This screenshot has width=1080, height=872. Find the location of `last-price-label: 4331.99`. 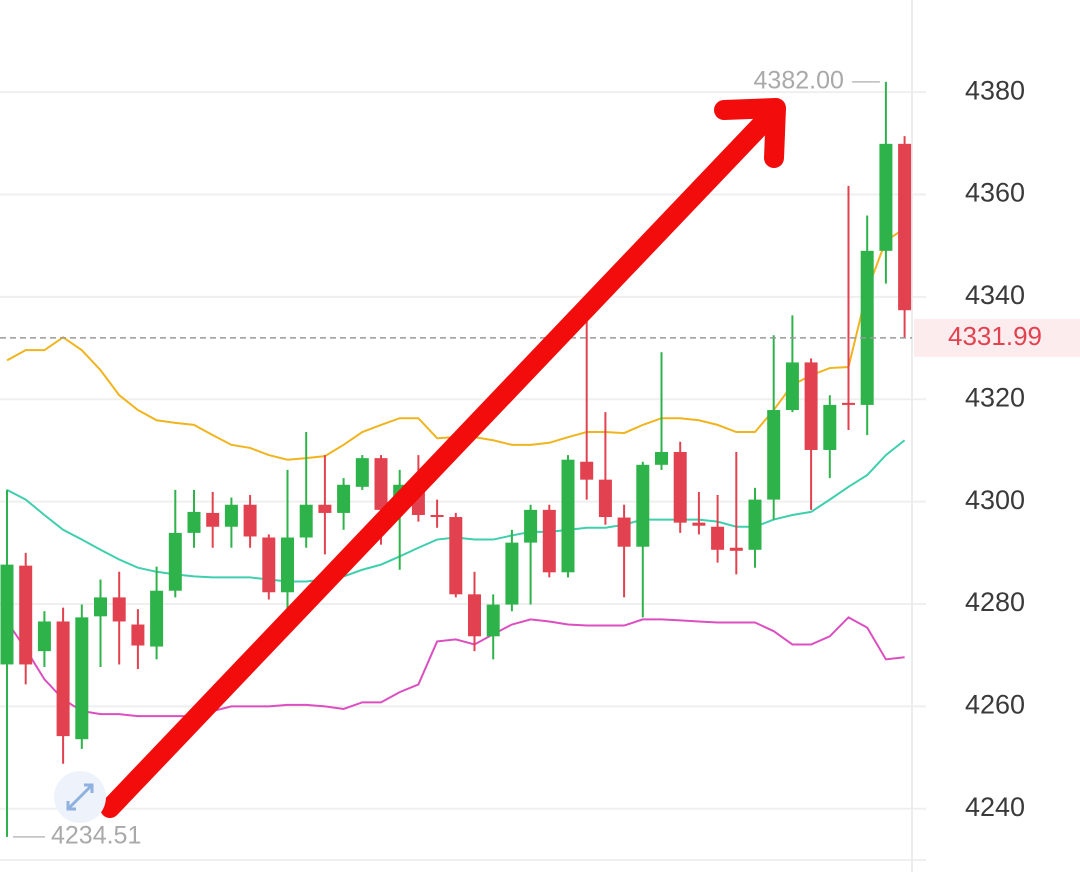

last-price-label: 4331.99 is located at coordinates (995, 336).